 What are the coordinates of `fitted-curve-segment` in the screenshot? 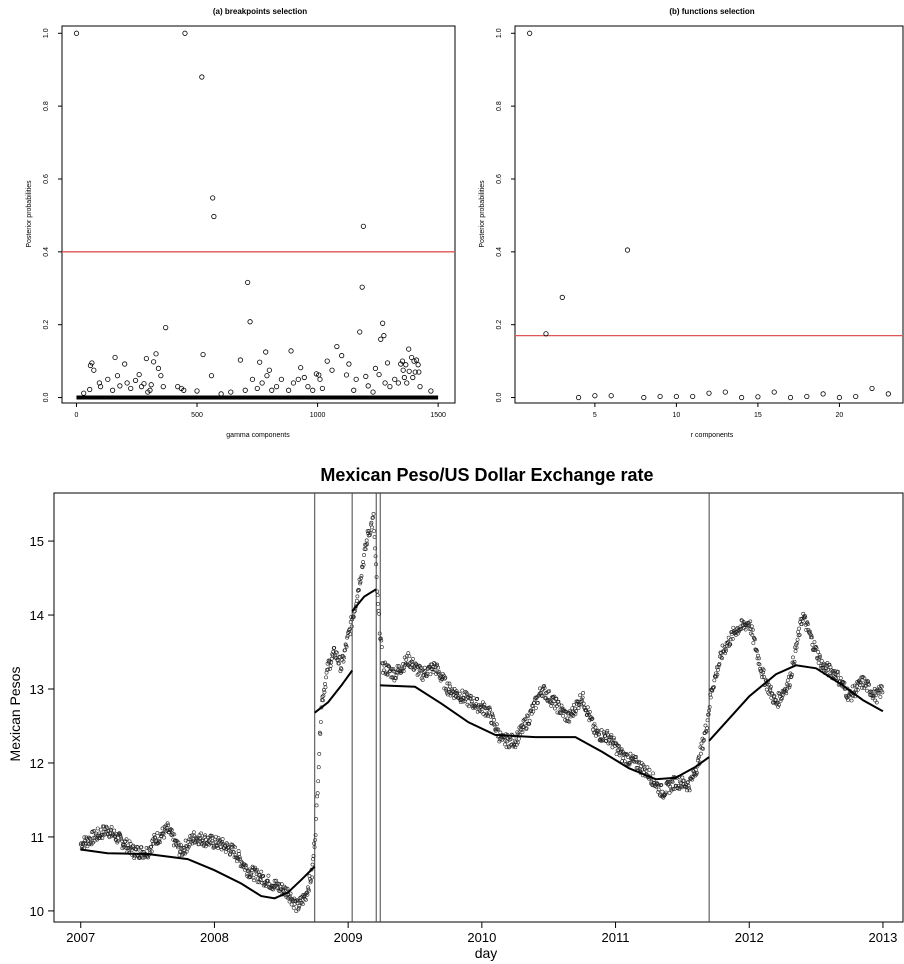 It's located at (334, 691).